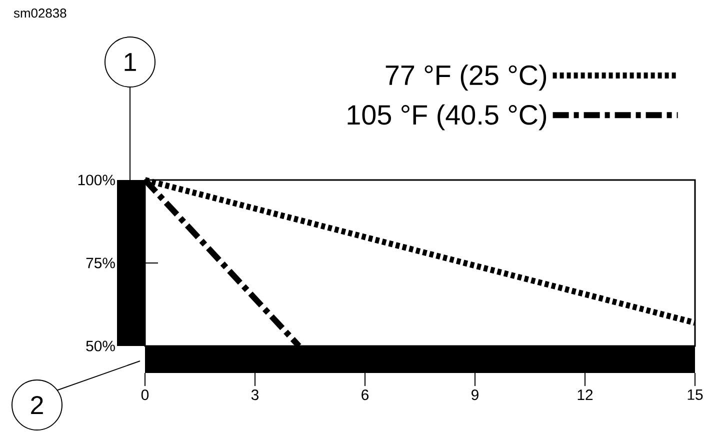  I want to click on y-tick-label: 75%, so click(100, 263).